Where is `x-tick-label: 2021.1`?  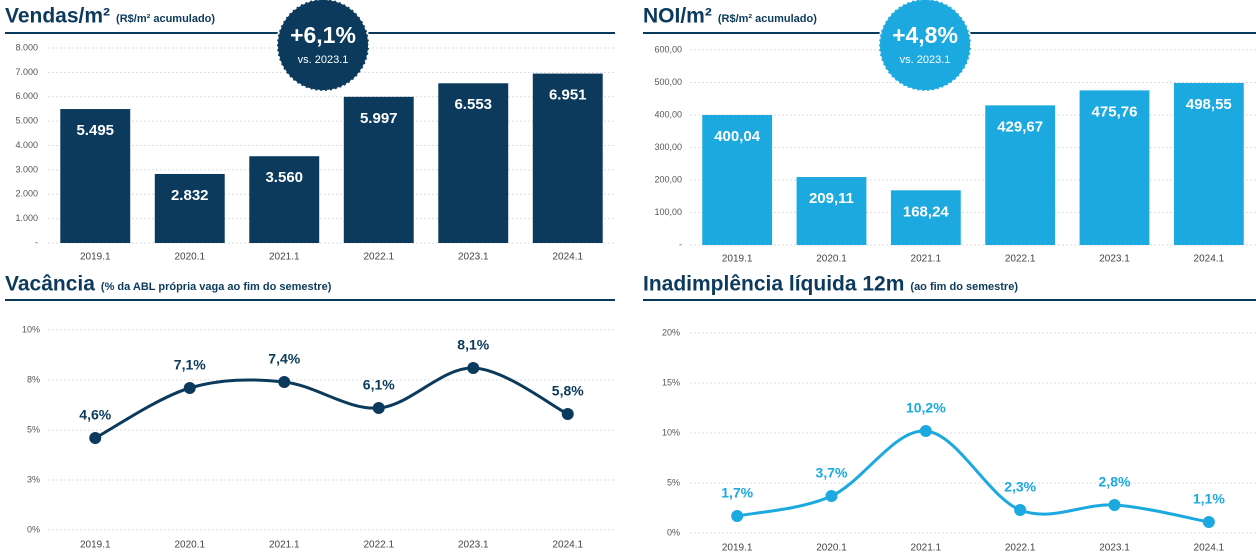 x-tick-label: 2021.1 is located at coordinates (284, 545).